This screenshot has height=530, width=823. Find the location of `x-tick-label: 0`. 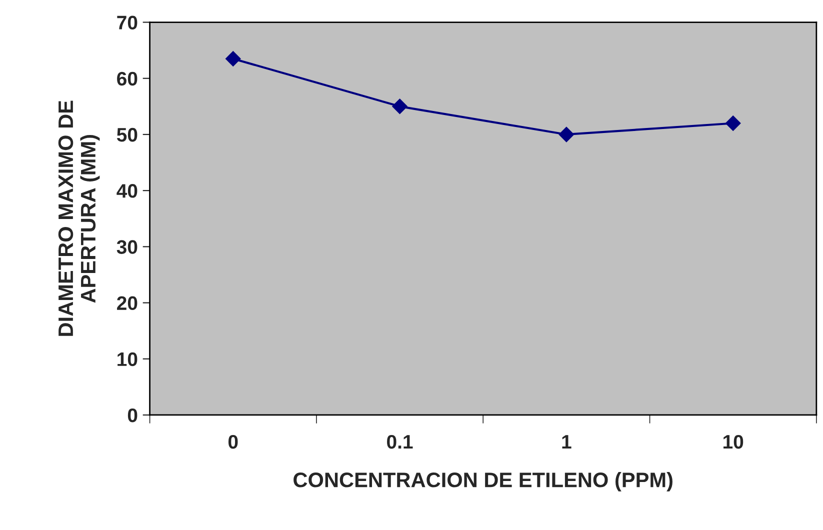

x-tick-label: 0 is located at coordinates (233, 441).